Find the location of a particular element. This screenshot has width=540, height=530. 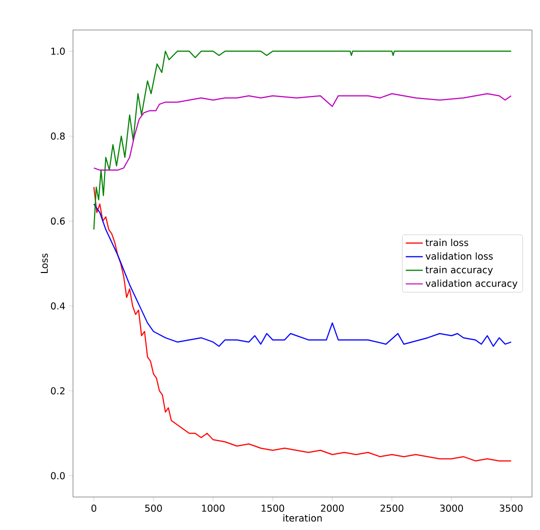

y-tick-label: 0.0 is located at coordinates (57, 476).